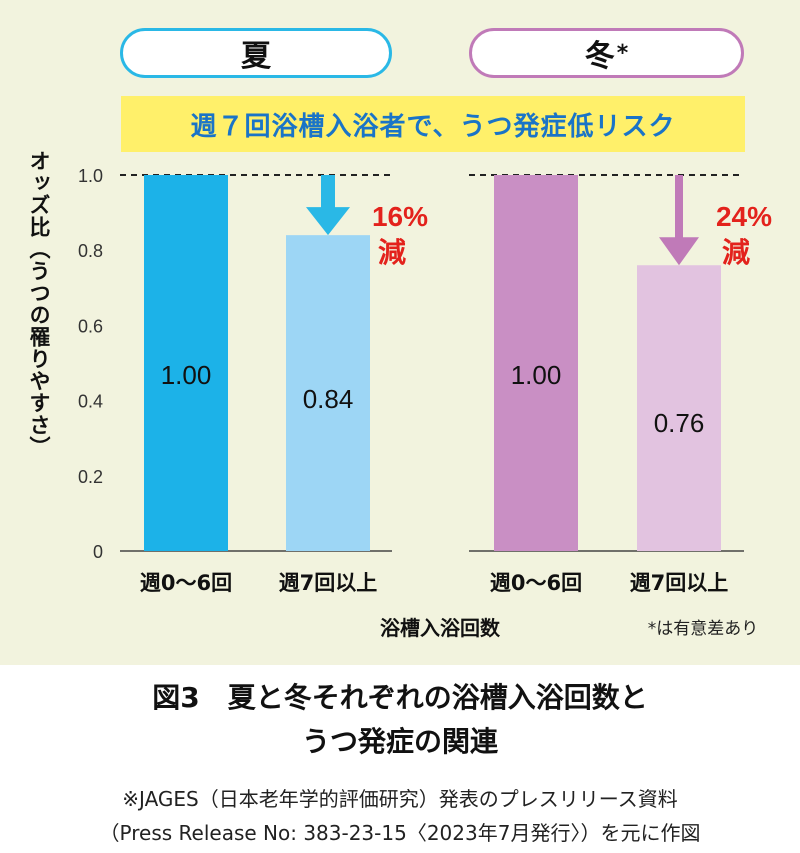 The height and width of the screenshot is (853, 800). I want to click on y-tick-label: 0.8, so click(90, 251).